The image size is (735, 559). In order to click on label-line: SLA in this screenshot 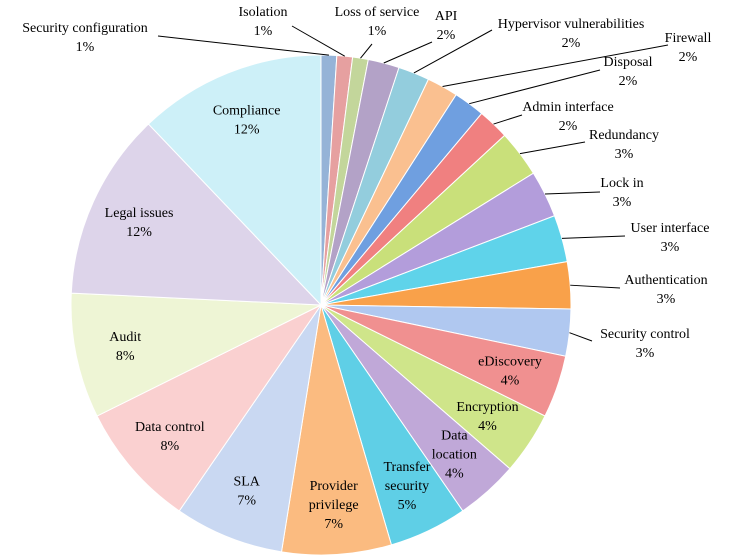, I will do `click(246, 482)`.